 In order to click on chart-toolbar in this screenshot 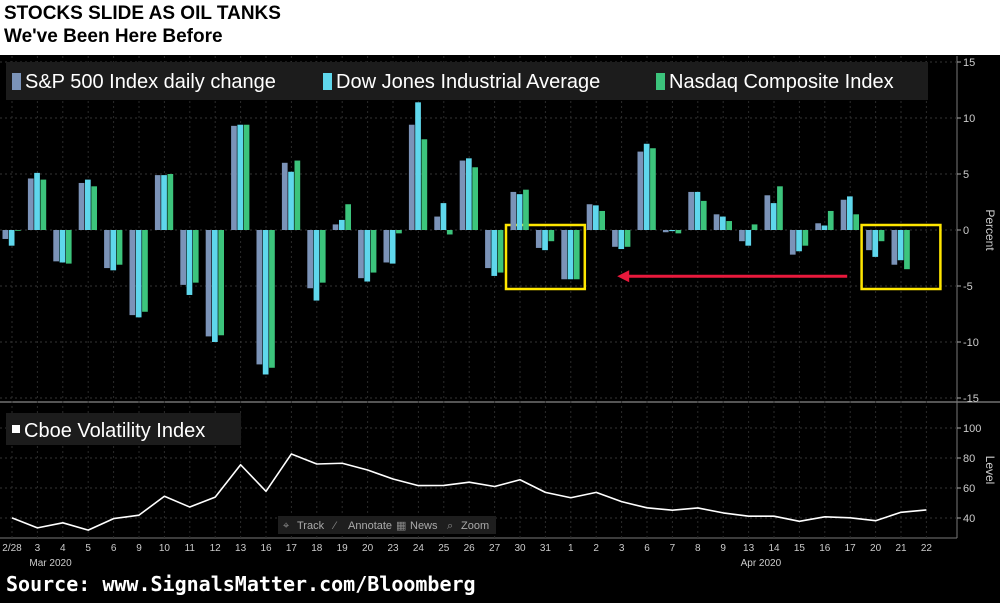, I will do `click(387, 525)`.